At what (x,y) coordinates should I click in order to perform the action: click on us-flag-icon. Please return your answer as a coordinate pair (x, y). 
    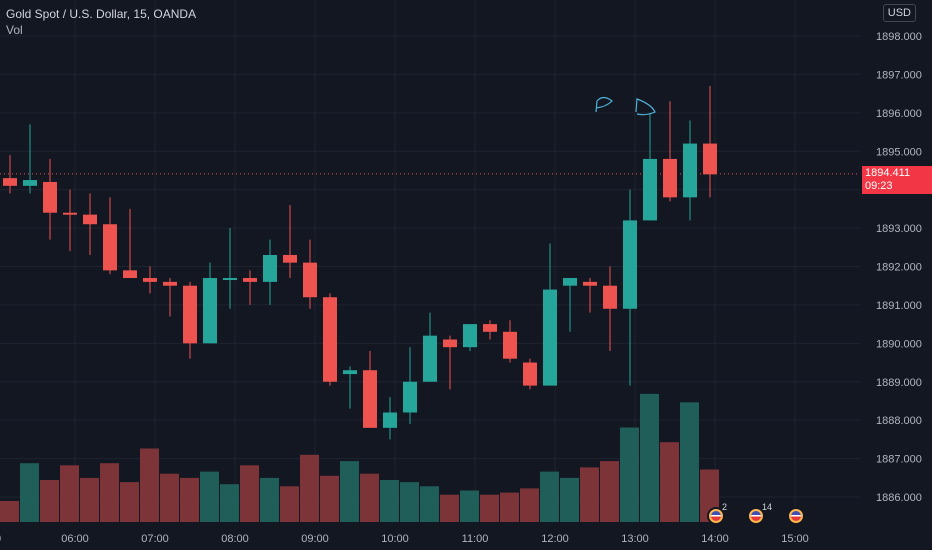
    Looking at the image, I should click on (716, 516).